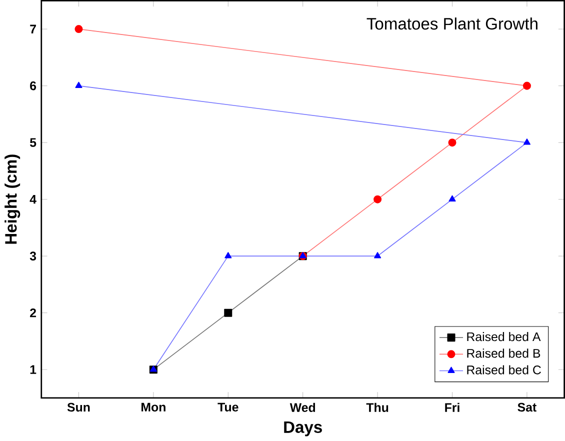 The width and height of the screenshot is (565, 441). What do you see at coordinates (303, 407) in the screenshot?
I see `x-tick-label: Wed` at bounding box center [303, 407].